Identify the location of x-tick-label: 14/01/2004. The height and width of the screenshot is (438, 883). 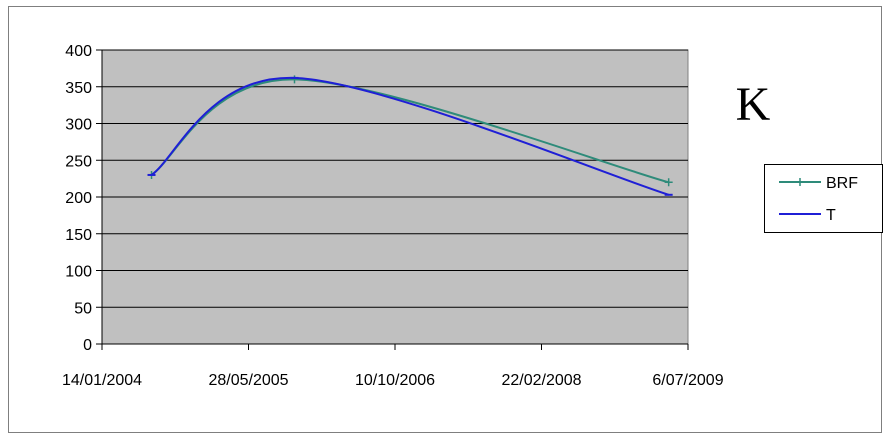
(102, 380).